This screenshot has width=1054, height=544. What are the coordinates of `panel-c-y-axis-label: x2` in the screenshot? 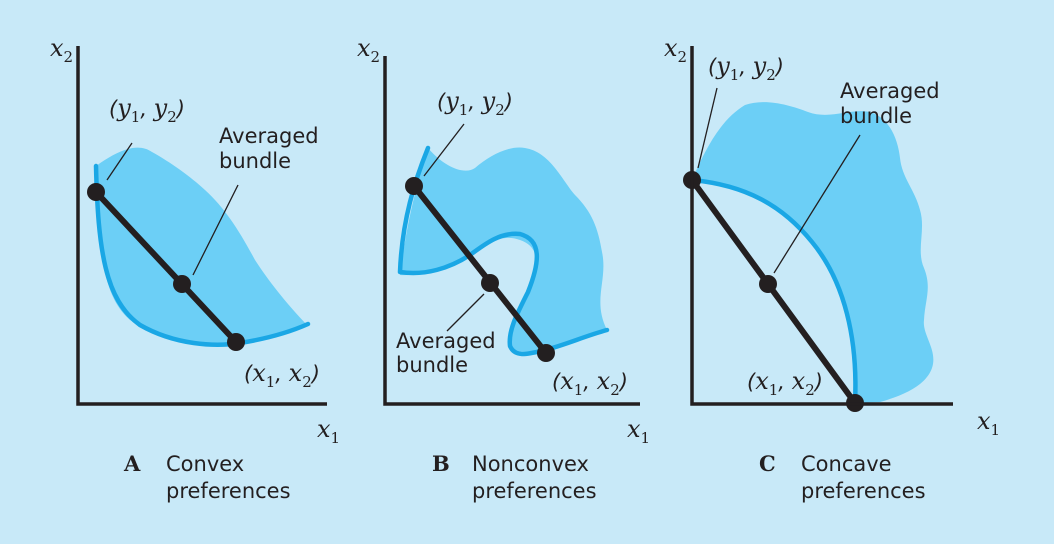 It's located at (675, 50).